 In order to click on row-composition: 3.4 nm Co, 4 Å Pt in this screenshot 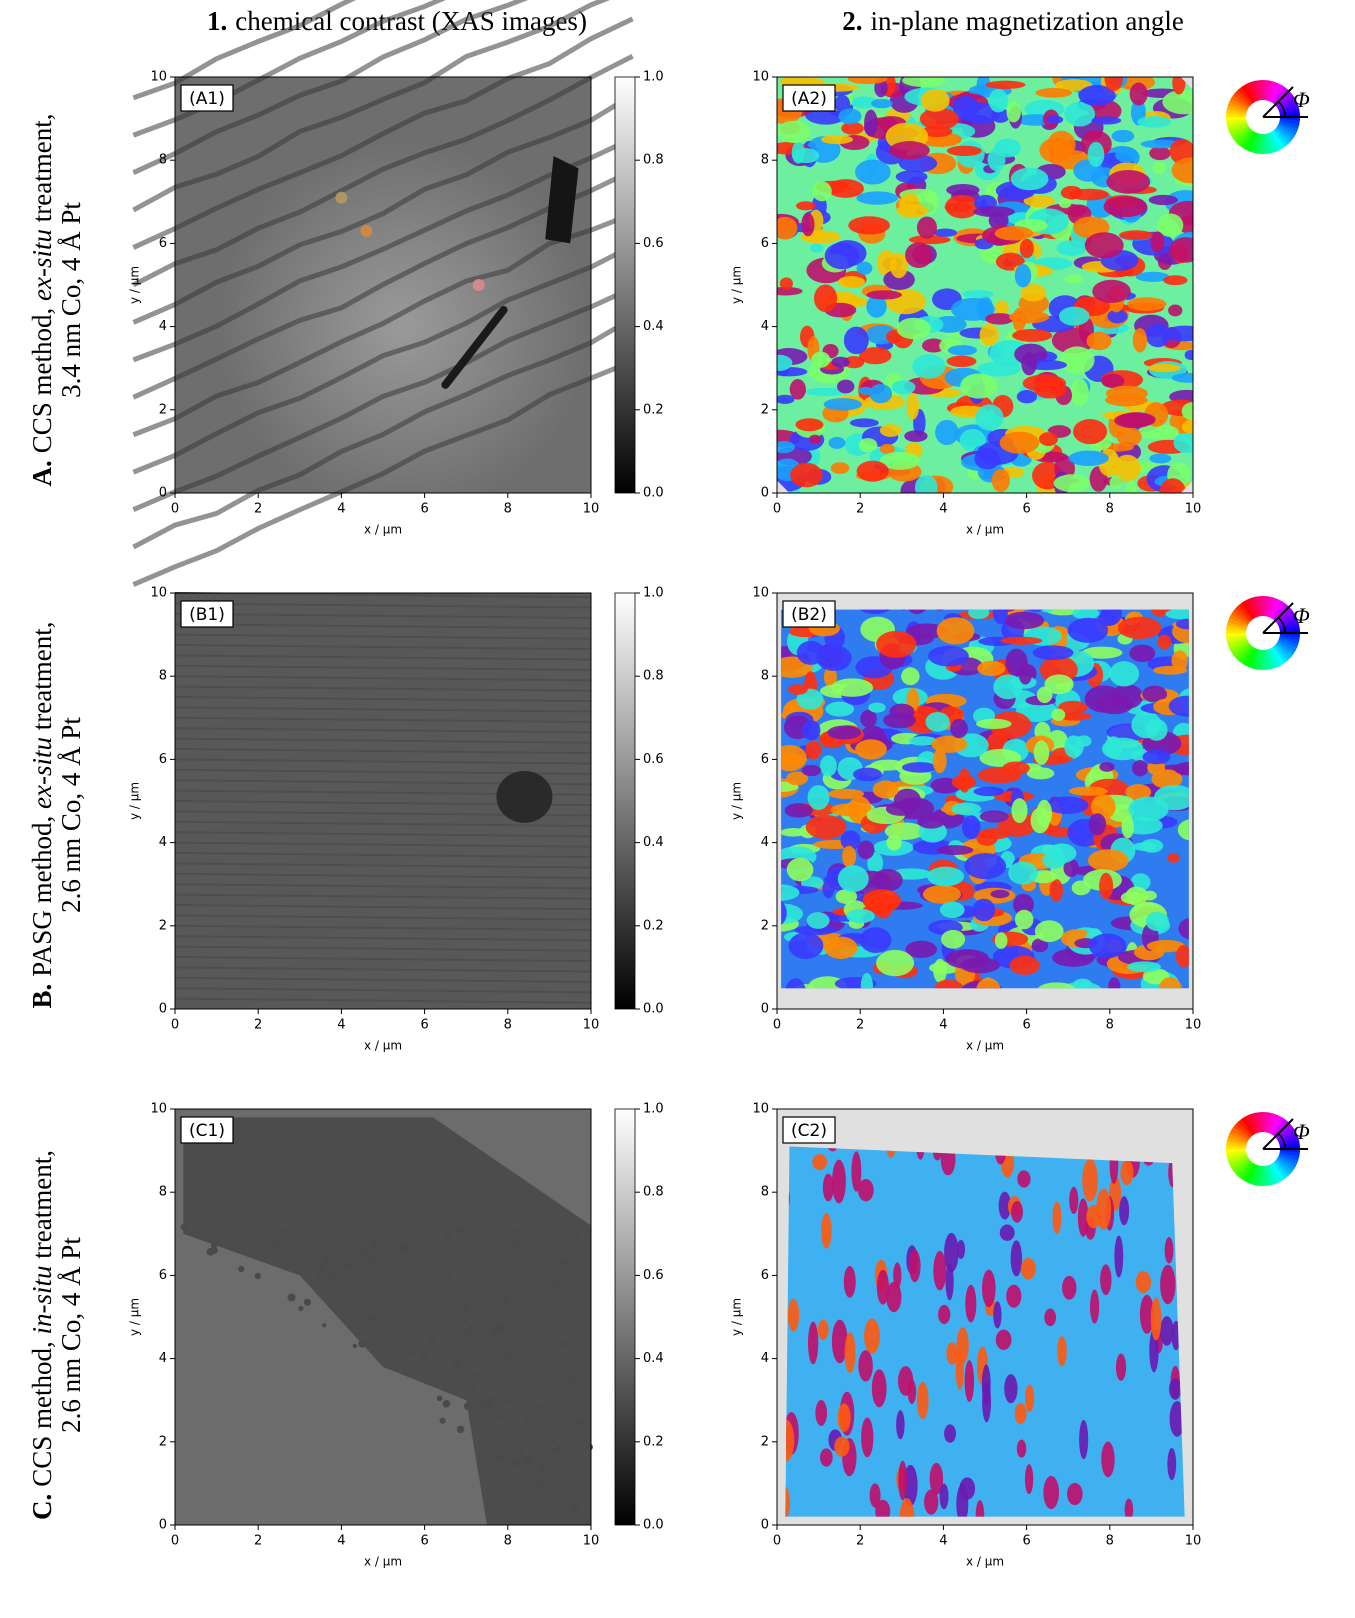, I will do `click(71, 300)`.